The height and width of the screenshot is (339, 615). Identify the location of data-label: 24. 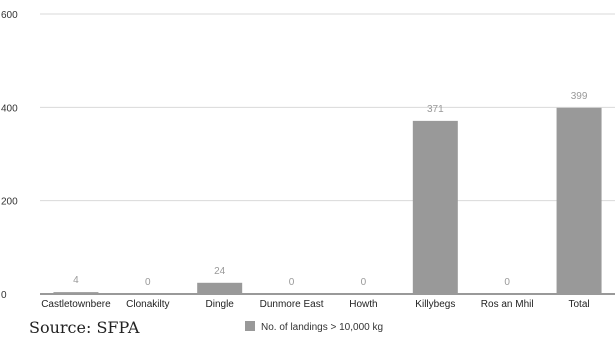
(220, 271).